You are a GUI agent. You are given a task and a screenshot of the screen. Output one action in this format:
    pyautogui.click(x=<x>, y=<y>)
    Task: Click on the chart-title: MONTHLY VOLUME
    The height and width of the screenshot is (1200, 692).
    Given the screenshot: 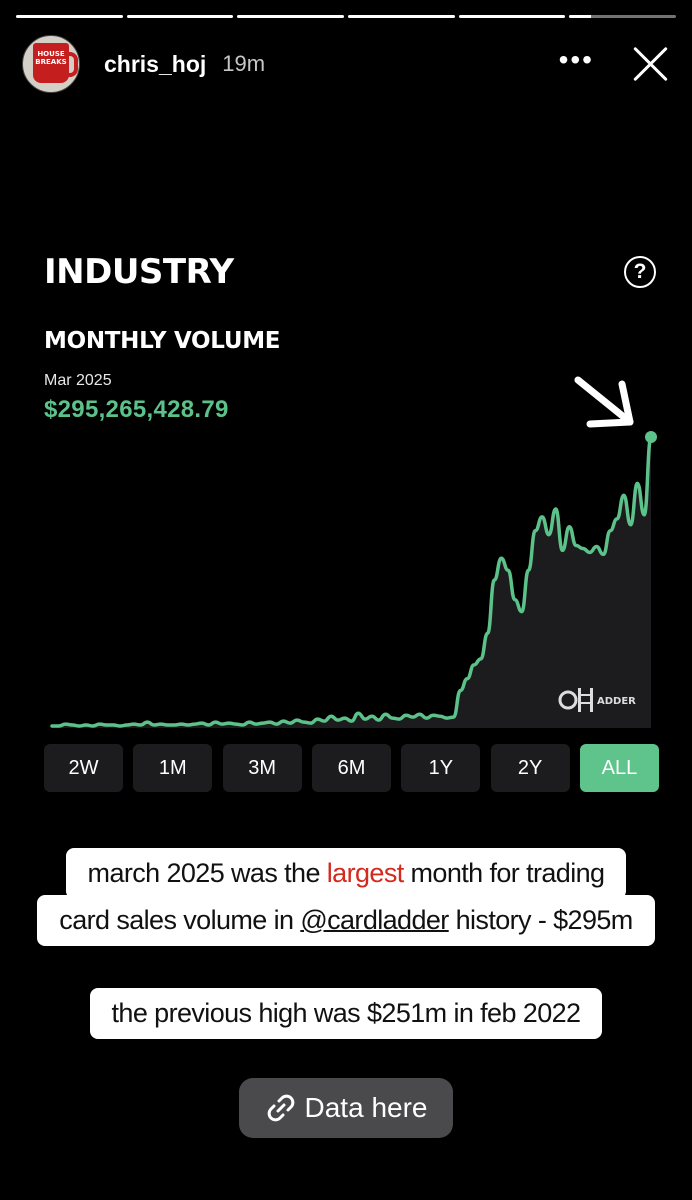 What is the action you would take?
    pyautogui.click(x=162, y=341)
    